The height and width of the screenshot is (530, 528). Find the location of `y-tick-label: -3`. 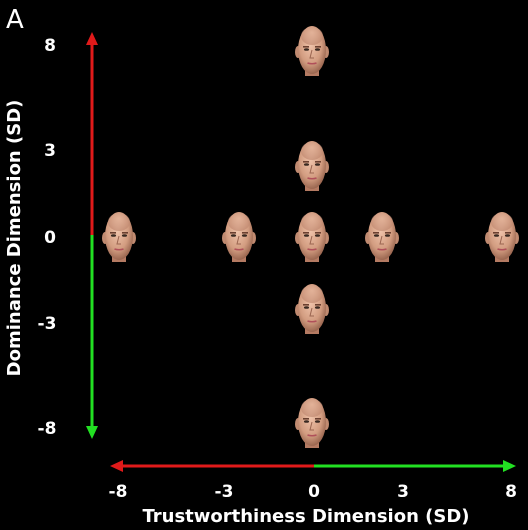

y-tick-label: -3 is located at coordinates (47, 324).